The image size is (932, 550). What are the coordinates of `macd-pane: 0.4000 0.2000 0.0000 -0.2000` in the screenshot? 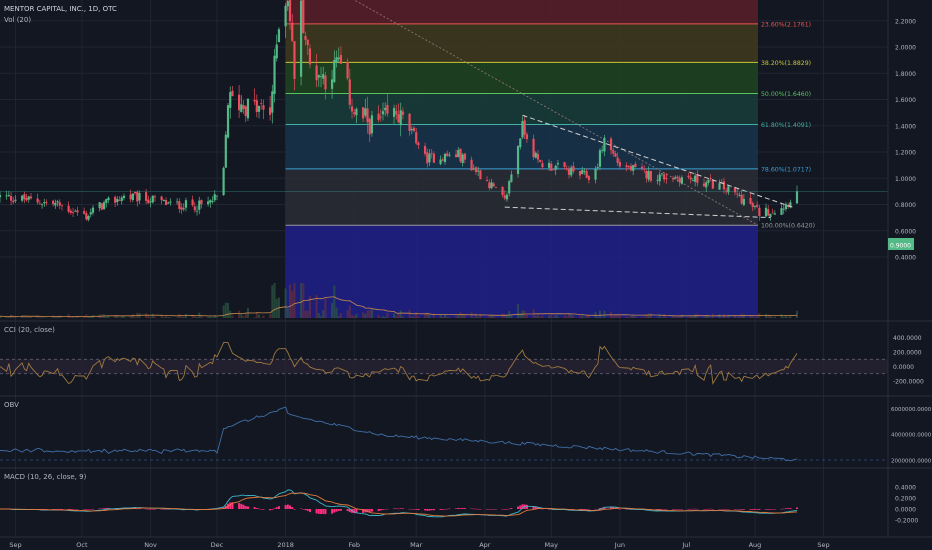 It's located at (459, 505).